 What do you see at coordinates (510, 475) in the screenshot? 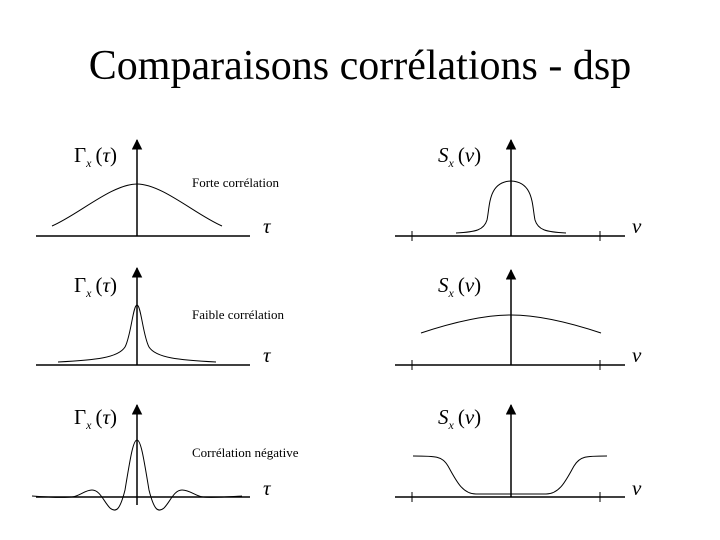
I see `psd-curve-negative` at bounding box center [510, 475].